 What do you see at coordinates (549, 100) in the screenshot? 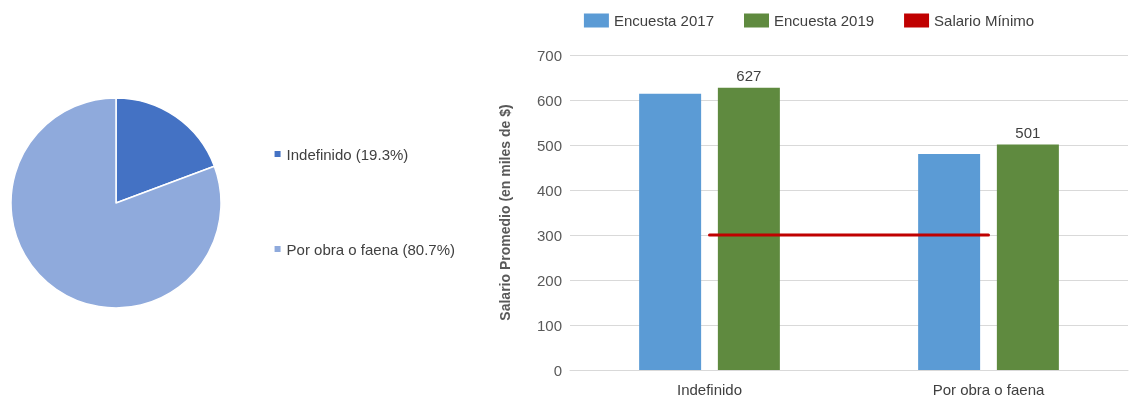
I see `y-tick-label: 600` at bounding box center [549, 100].